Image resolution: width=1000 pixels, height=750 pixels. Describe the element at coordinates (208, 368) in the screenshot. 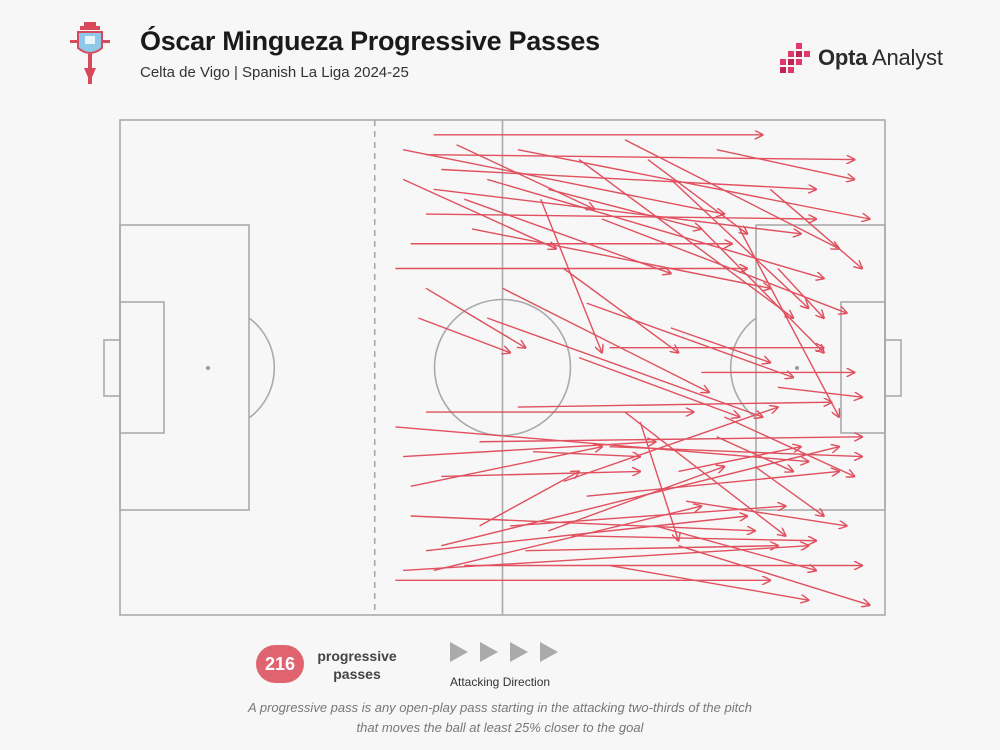

I see `left-penalty-spot` at that location.